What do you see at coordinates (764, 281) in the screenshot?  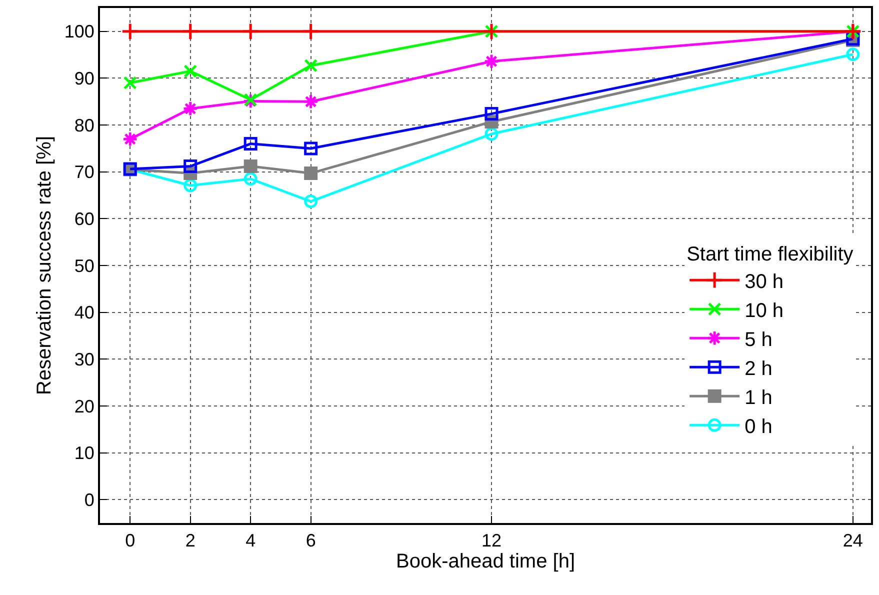 I see `legend-label: 30 h` at bounding box center [764, 281].